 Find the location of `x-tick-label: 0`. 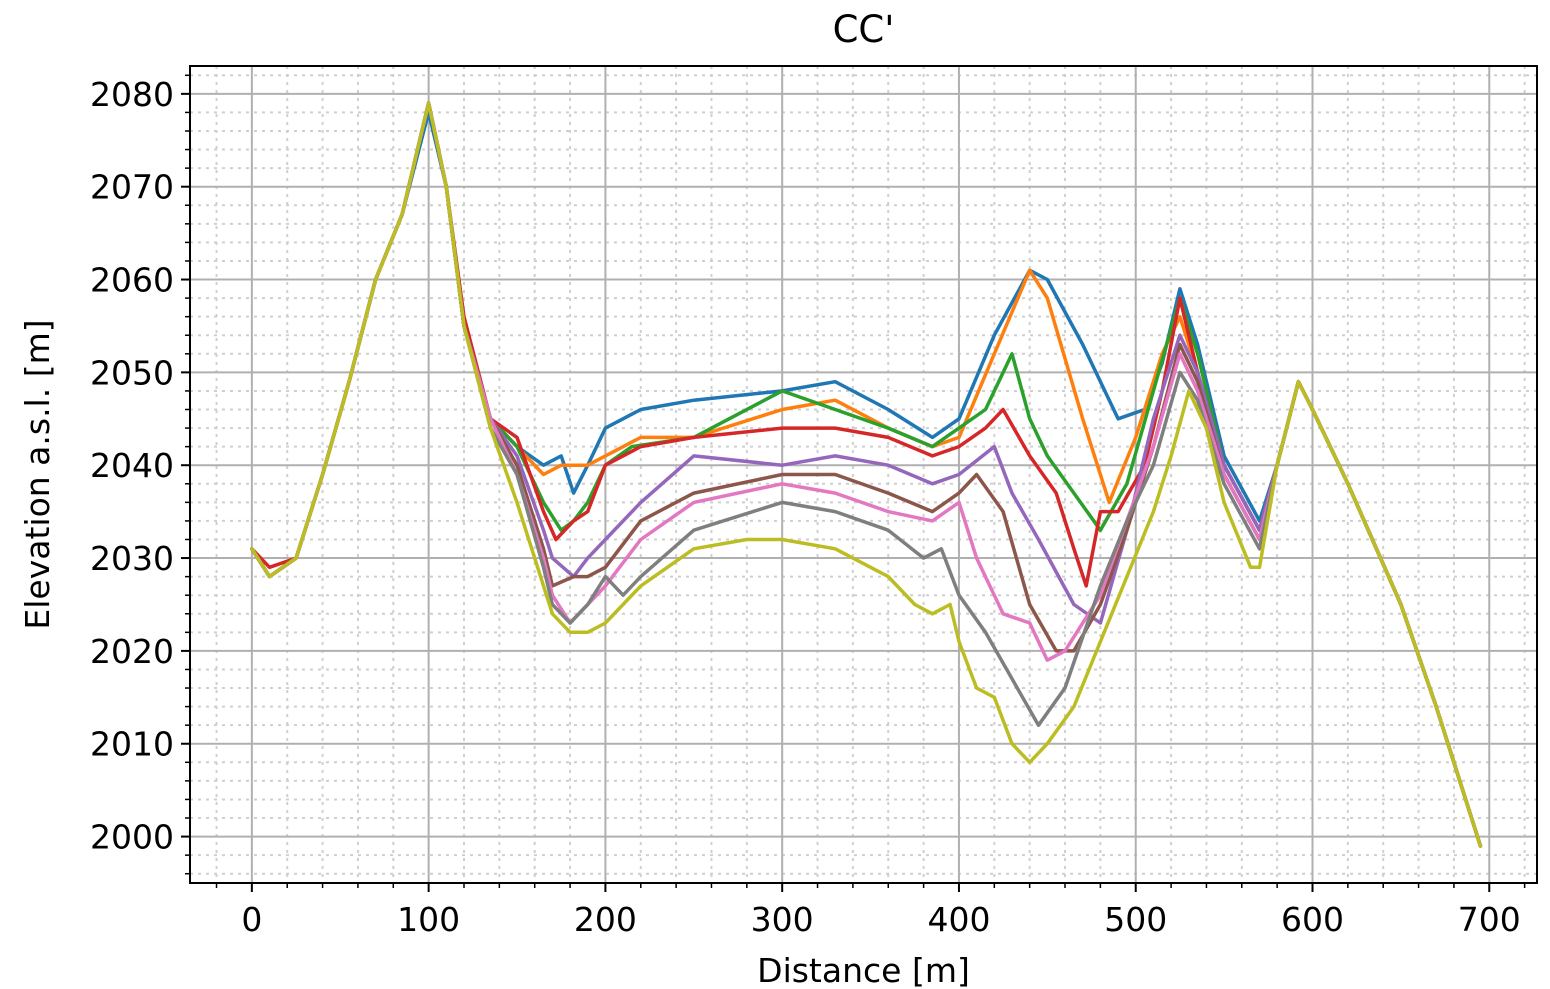

x-tick-label: 0 is located at coordinates (251, 919).